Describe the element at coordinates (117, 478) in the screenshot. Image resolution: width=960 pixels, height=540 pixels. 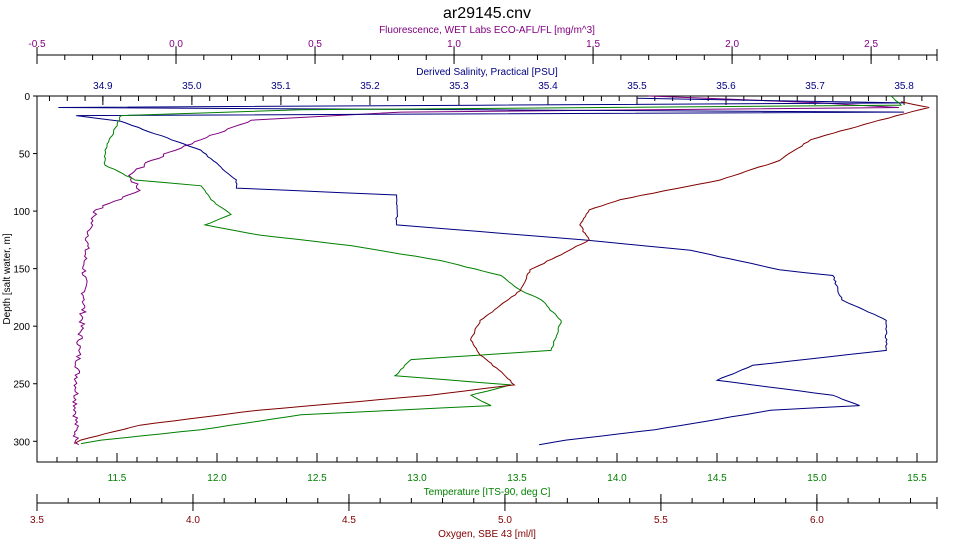
I see `temperature-tick-label: 11.5` at that location.